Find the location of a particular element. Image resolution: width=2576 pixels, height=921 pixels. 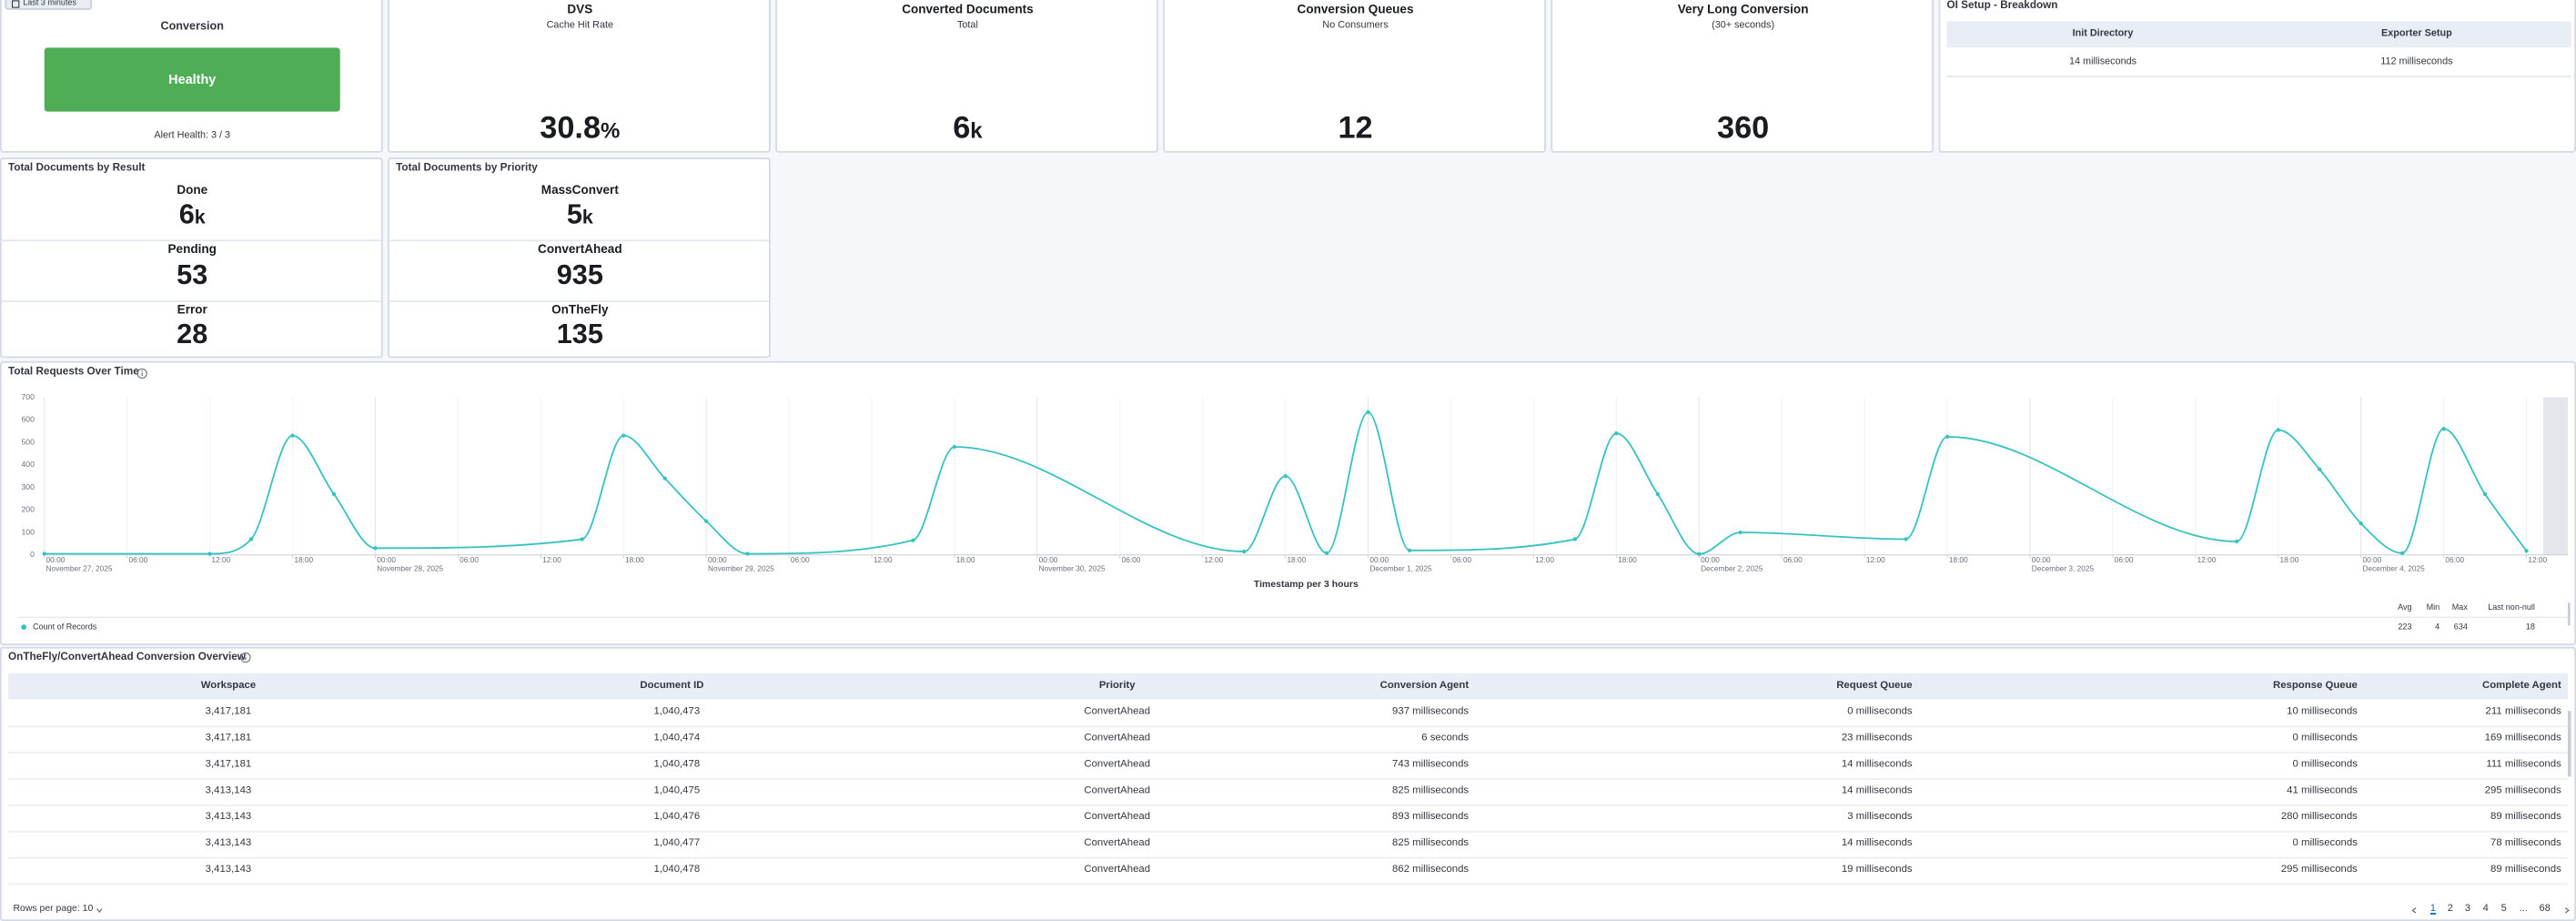

metric-subtitle: Cache Hit Rate is located at coordinates (580, 26).